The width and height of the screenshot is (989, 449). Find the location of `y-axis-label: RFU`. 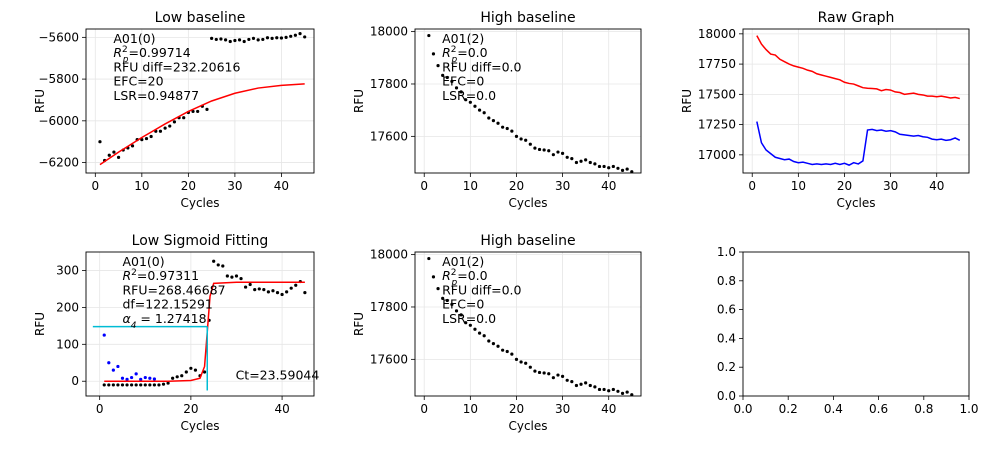

y-axis-label: RFU is located at coordinates (40, 324).